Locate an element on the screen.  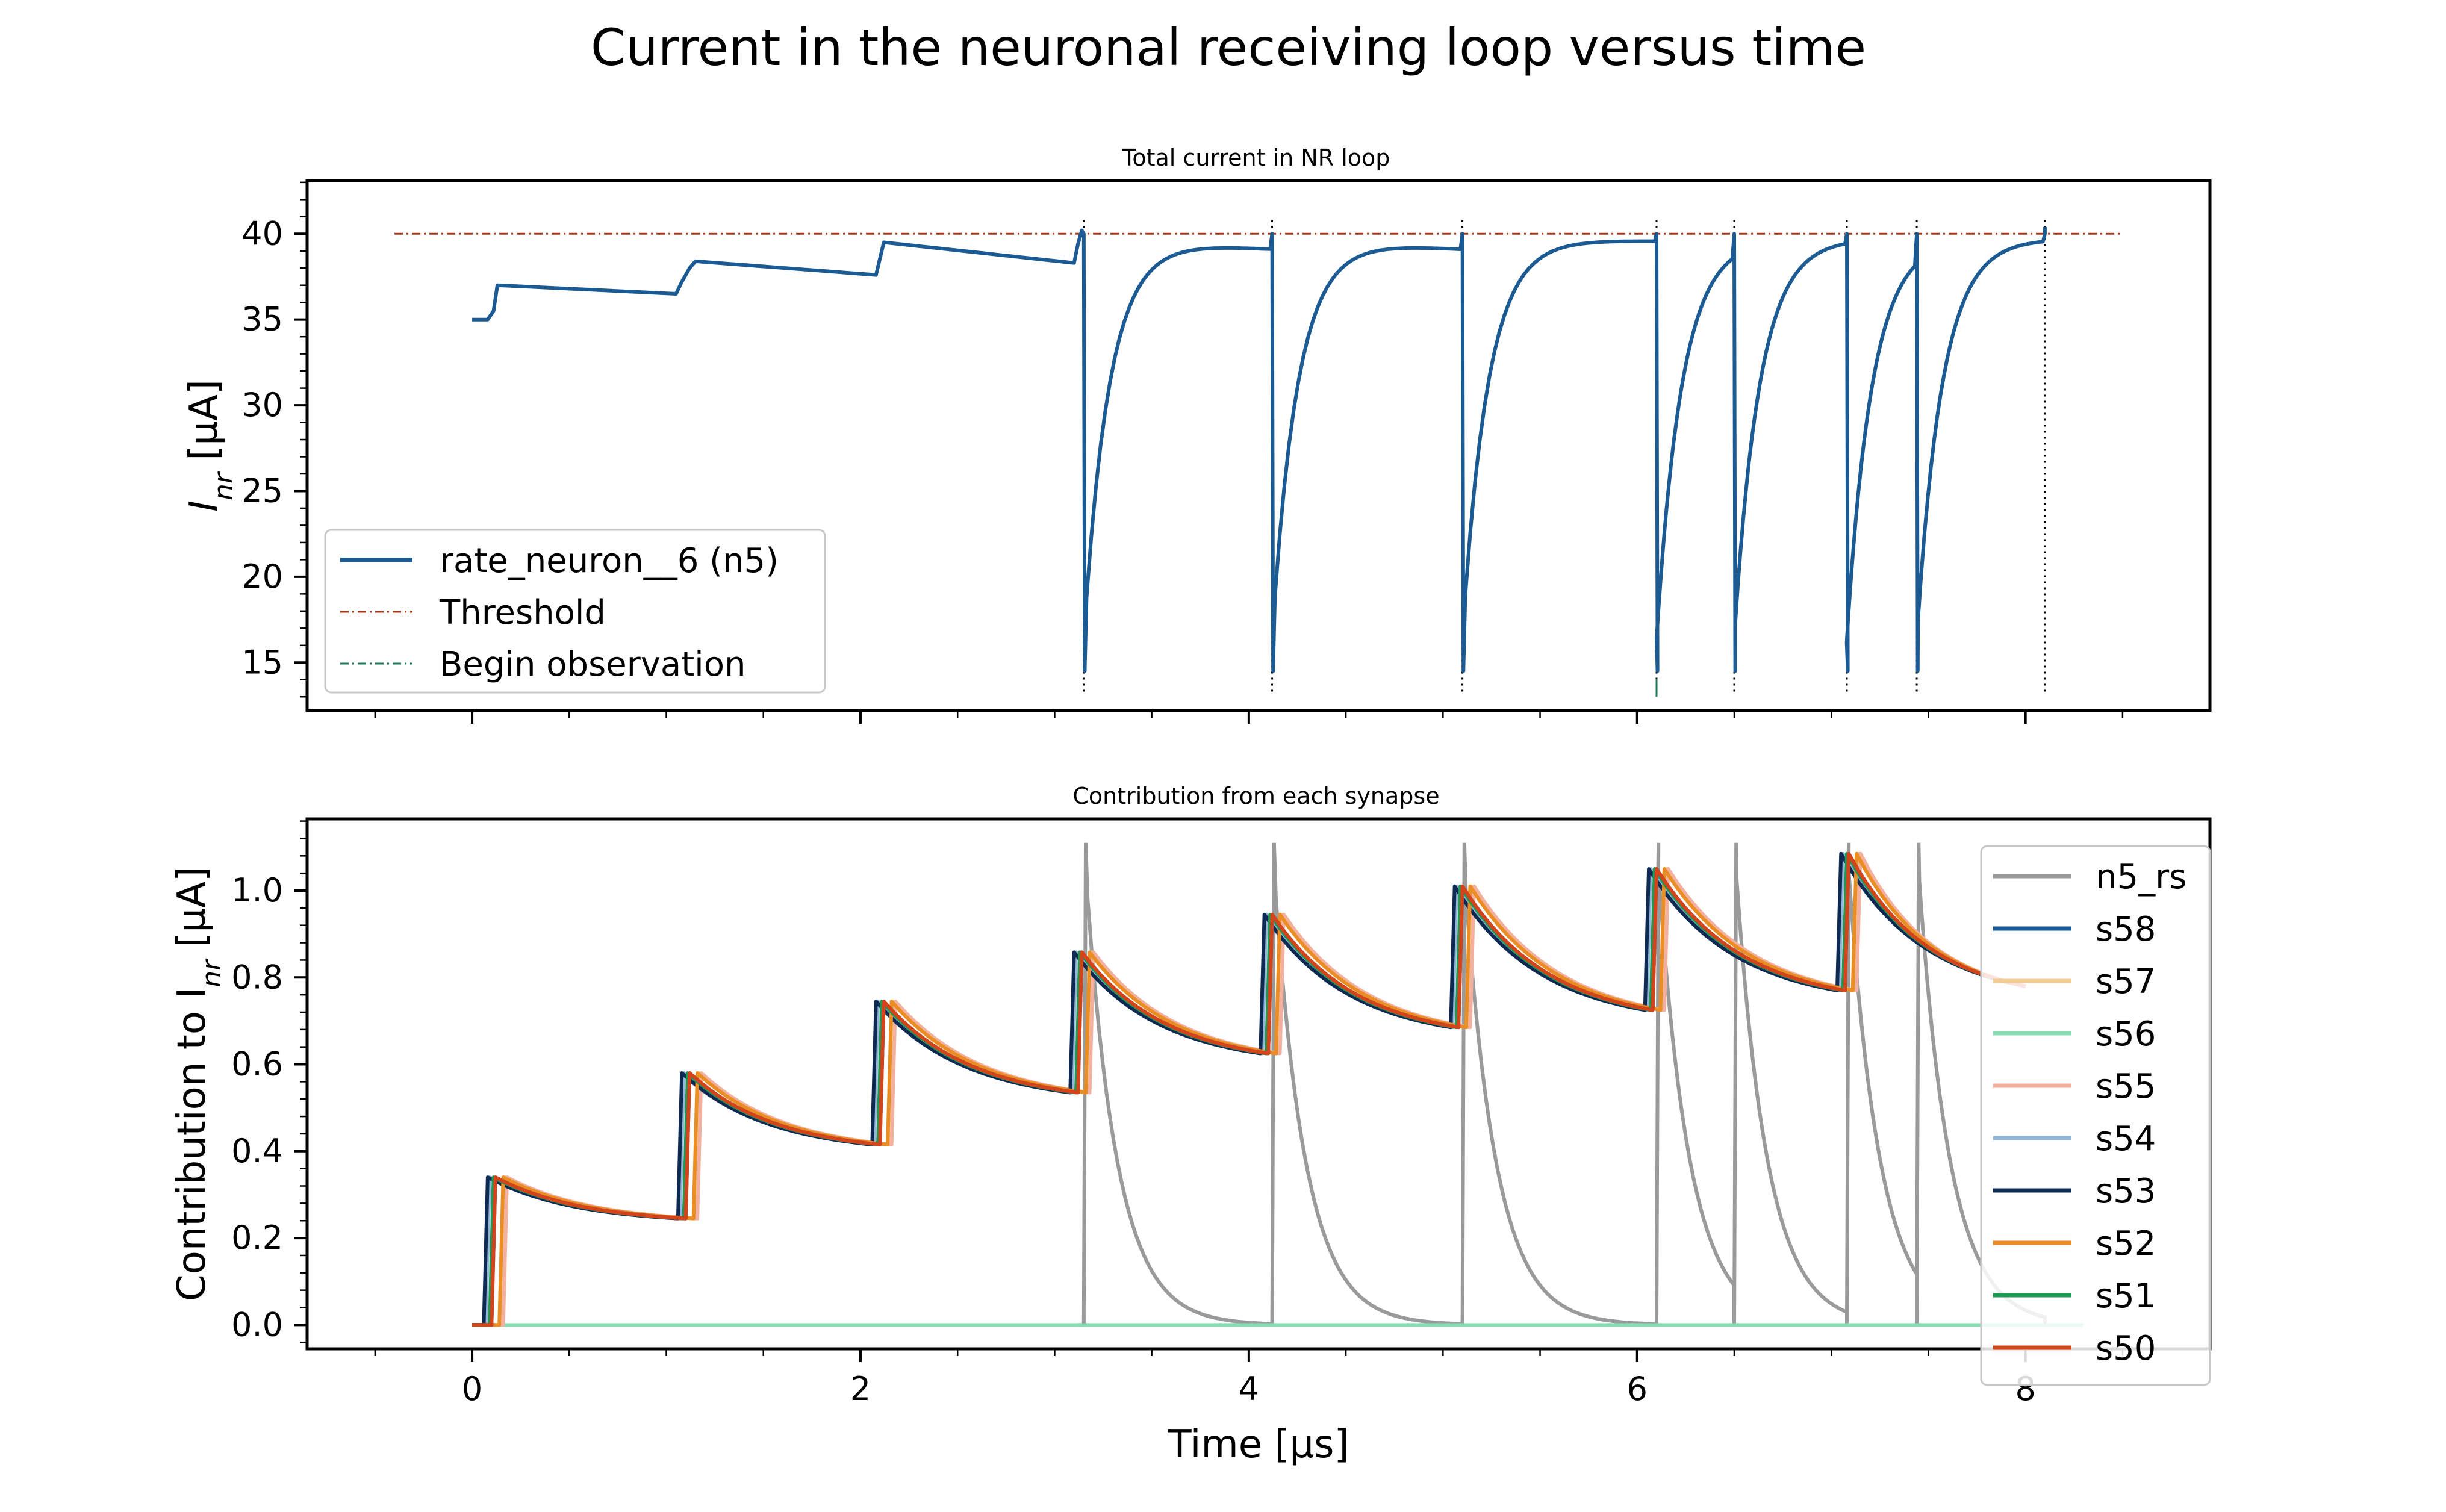
top-legend-box is located at coordinates (575, 612).